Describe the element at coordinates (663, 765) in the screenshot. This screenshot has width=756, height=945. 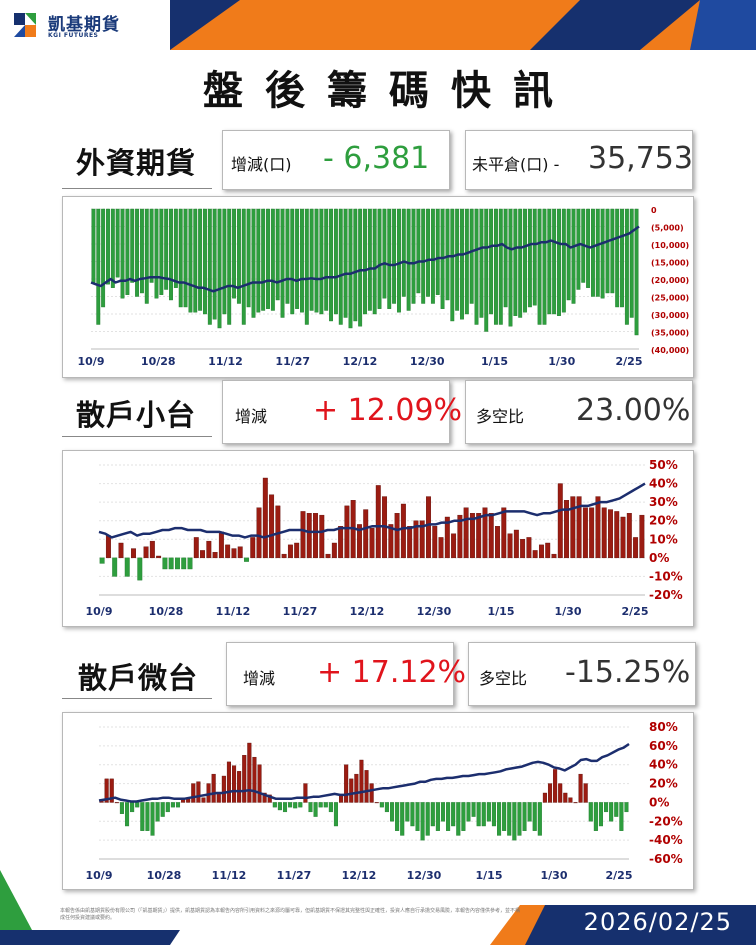
I see `y-tick-label: 40%` at that location.